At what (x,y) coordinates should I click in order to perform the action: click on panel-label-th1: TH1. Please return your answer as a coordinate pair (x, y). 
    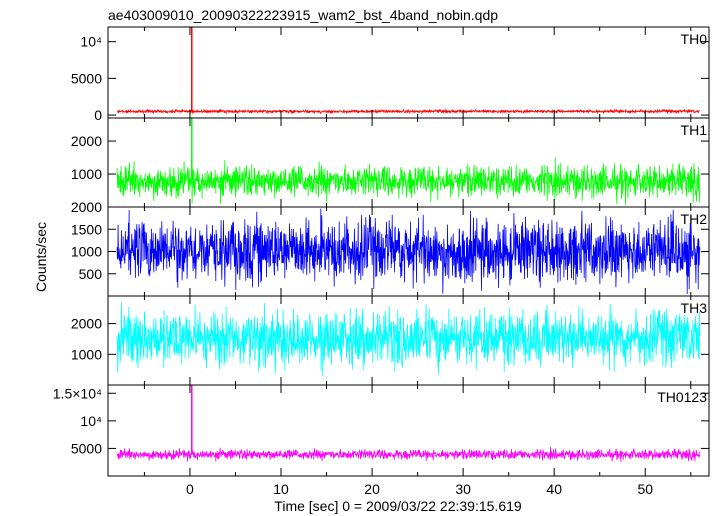
    Looking at the image, I should click on (694, 130).